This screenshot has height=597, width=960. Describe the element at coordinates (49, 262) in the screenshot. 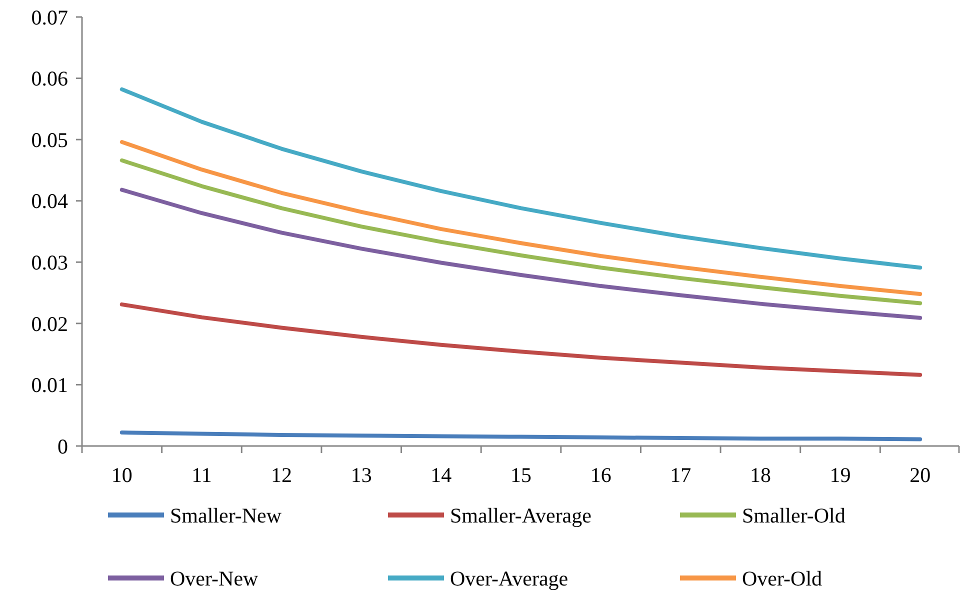

I see `y-tick-label: 0.03` at that location.